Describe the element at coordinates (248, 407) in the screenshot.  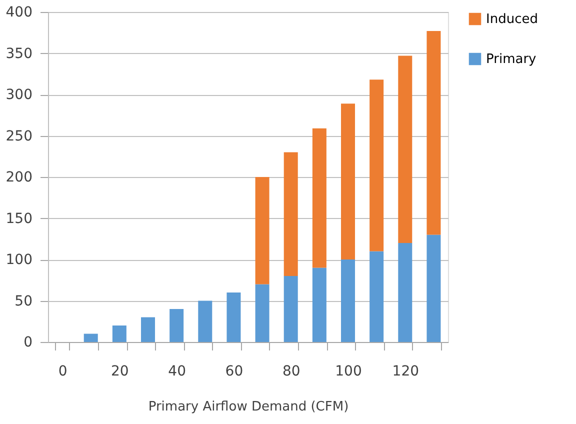
I see `x-axis-title: Primary Airflow Demand (CFM)` at that location.